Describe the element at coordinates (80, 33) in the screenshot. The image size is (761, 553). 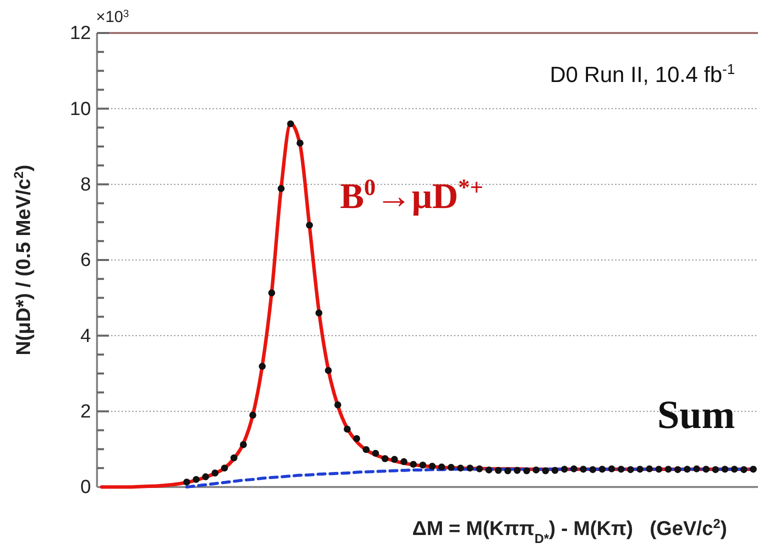
I see `y-tick-label: 12` at that location.